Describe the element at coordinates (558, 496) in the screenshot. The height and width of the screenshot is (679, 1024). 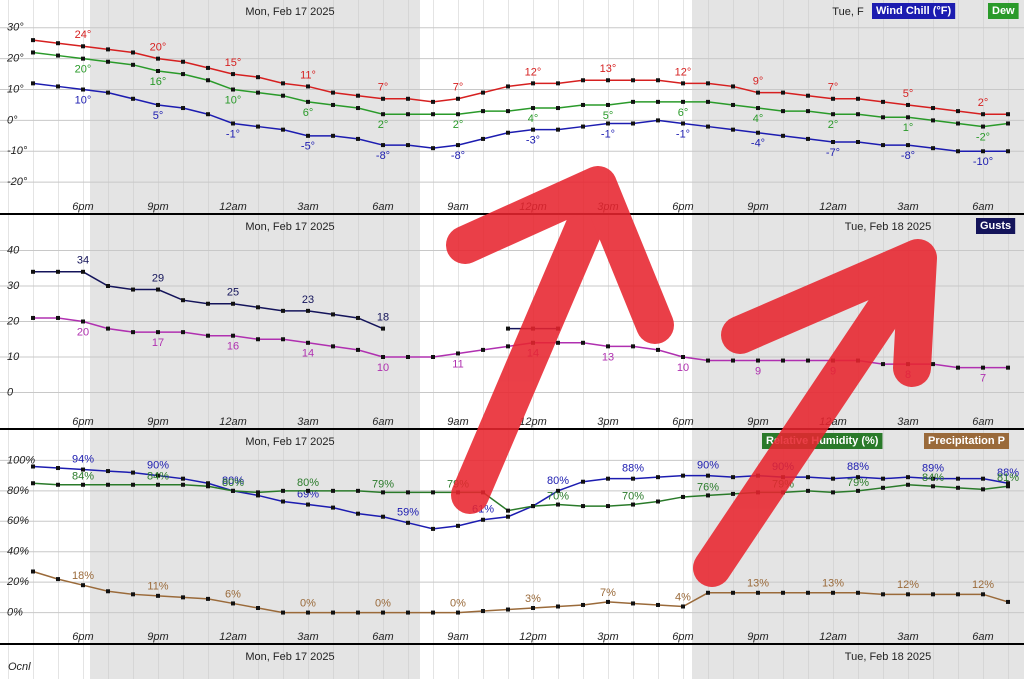
I see `data-label: 70%` at that location.